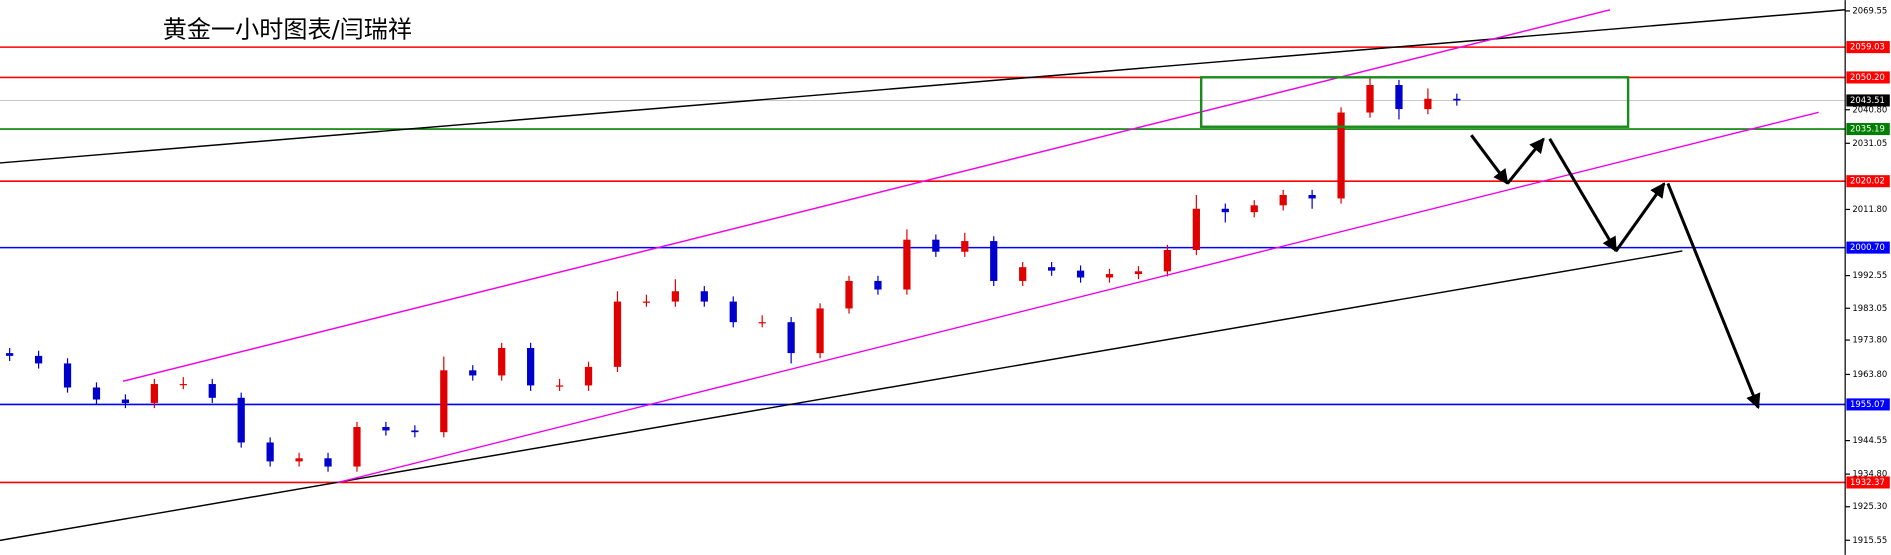 This screenshot has height=555, width=1891. What do you see at coordinates (1869, 374) in the screenshot?
I see `y-tick-label: 1963.80` at bounding box center [1869, 374].